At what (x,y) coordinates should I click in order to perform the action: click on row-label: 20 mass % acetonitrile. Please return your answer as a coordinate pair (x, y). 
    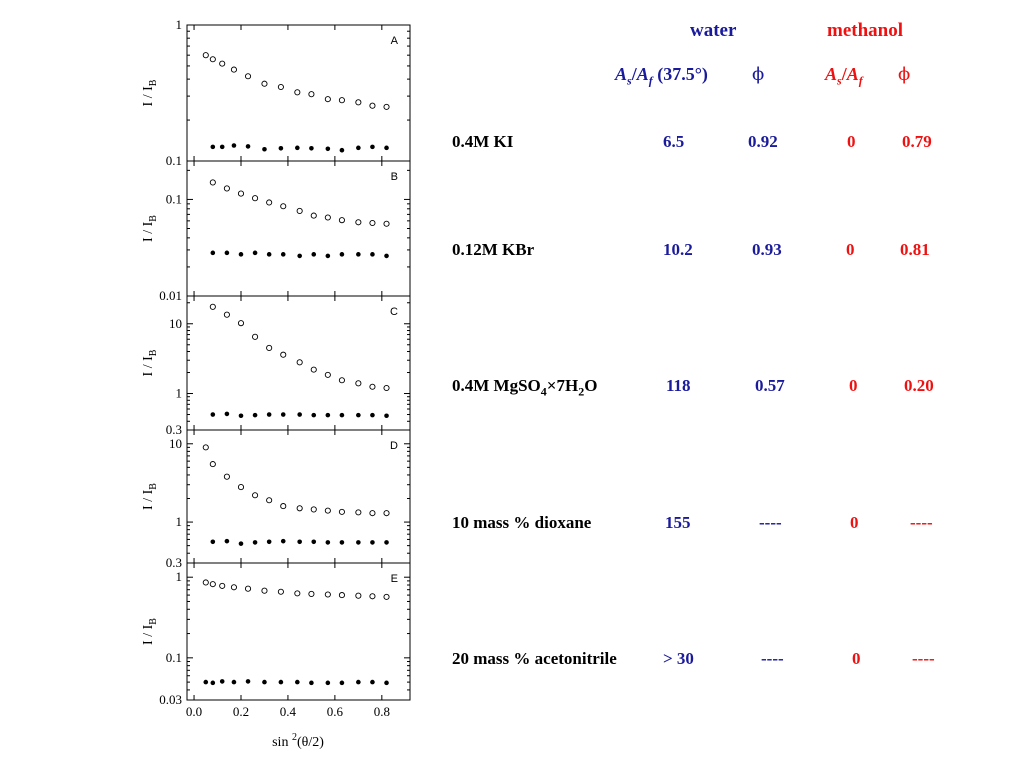
    Looking at the image, I should click on (534, 658).